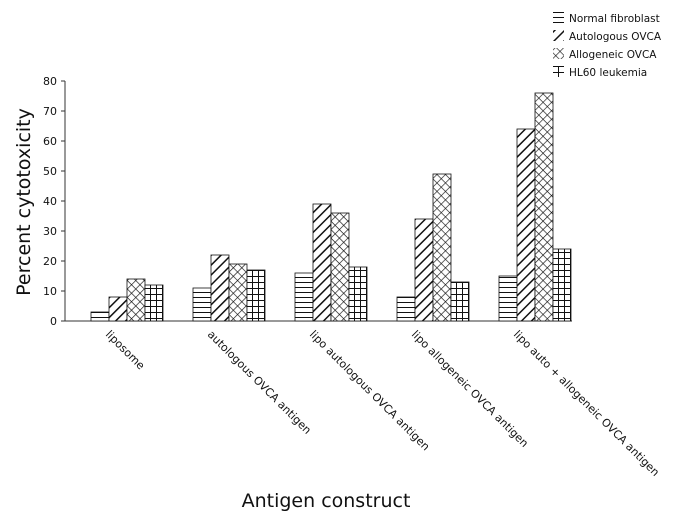  I want to click on y-axis-title: Percent cytotoxicity, so click(24, 202).